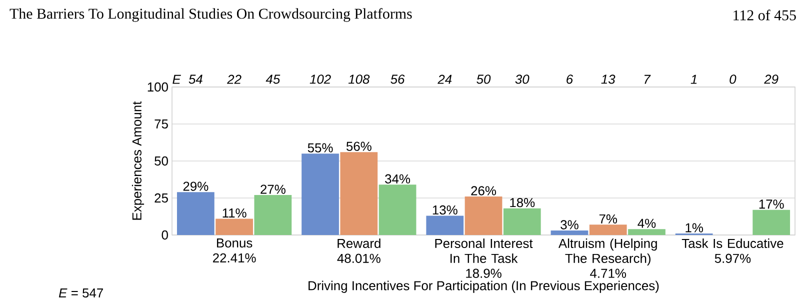 The image size is (807, 307). What do you see at coordinates (771, 204) in the screenshot?
I see `data-label: 17%` at bounding box center [771, 204].